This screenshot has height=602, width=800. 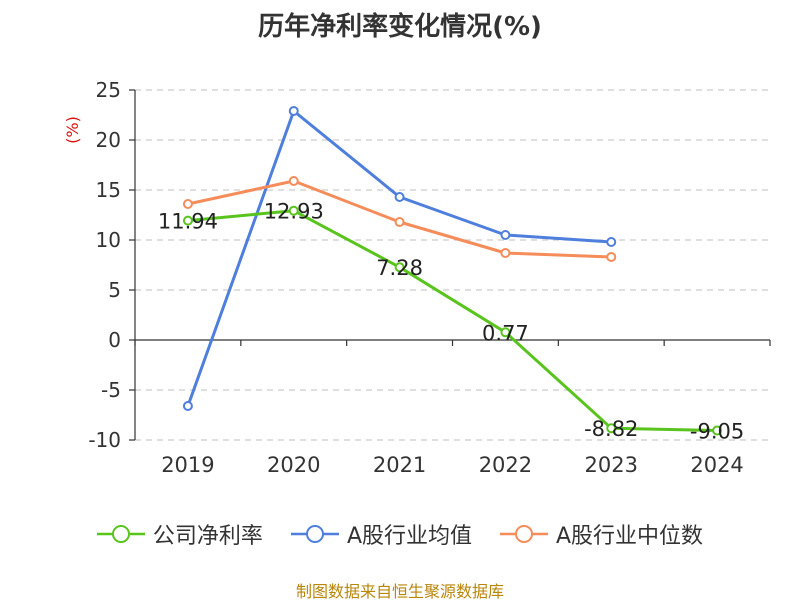 I want to click on legend-label: A股行业中位数, so click(x=630, y=536).